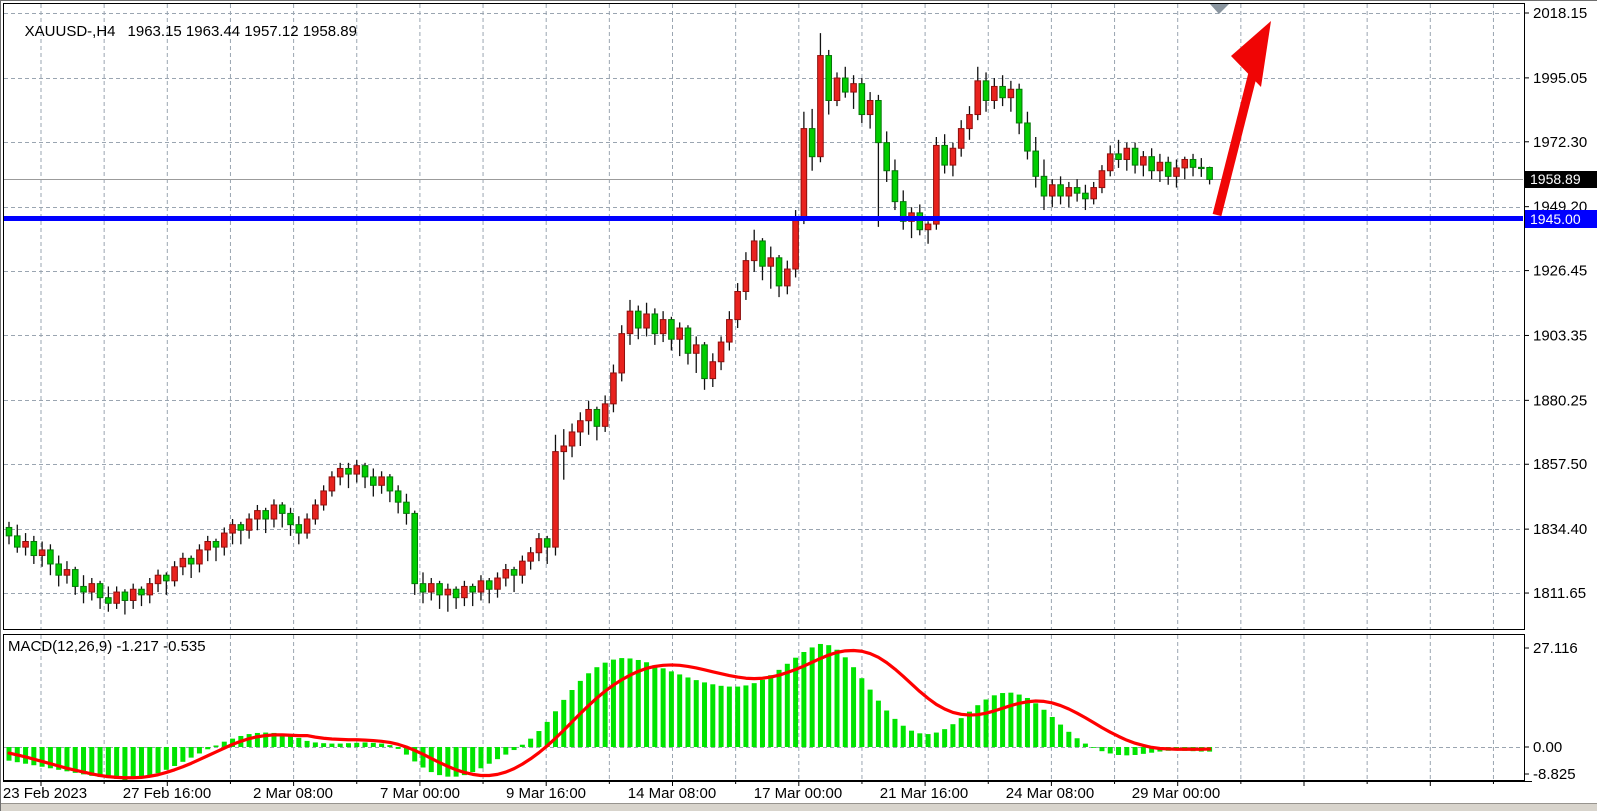 This screenshot has width=1597, height=811. What do you see at coordinates (798, 793) in the screenshot?
I see `time-axis-label: 17 Mar 00:00` at bounding box center [798, 793].